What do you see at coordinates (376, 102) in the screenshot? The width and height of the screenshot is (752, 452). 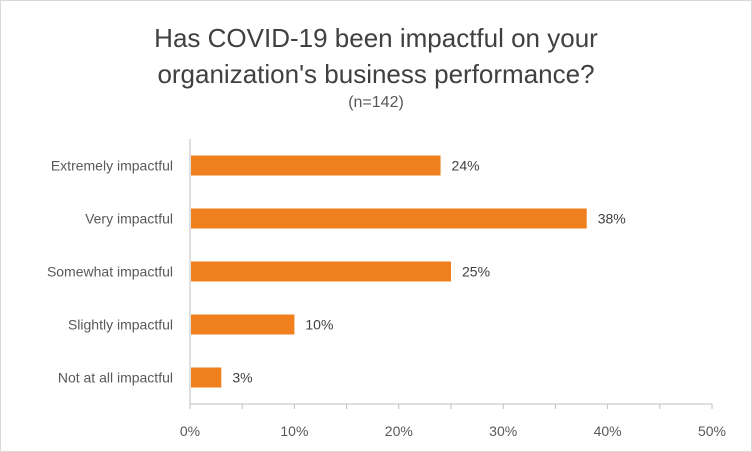 I see `chart-subtitle: (n=142)` at bounding box center [376, 102].